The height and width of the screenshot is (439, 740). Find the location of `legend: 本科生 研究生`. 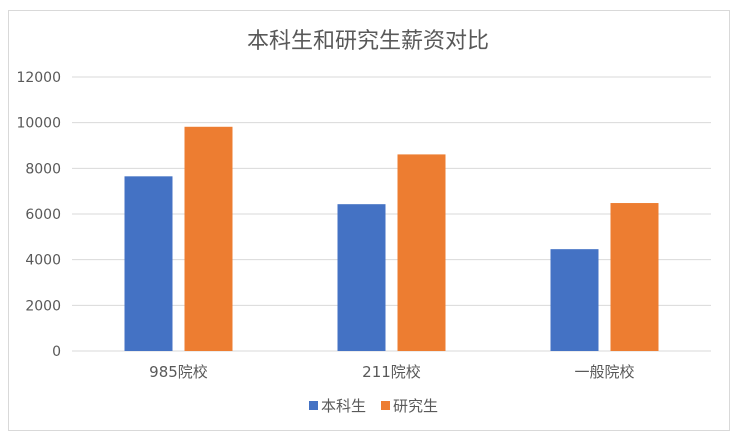

legend: 本科生 研究生 is located at coordinates (373, 406).